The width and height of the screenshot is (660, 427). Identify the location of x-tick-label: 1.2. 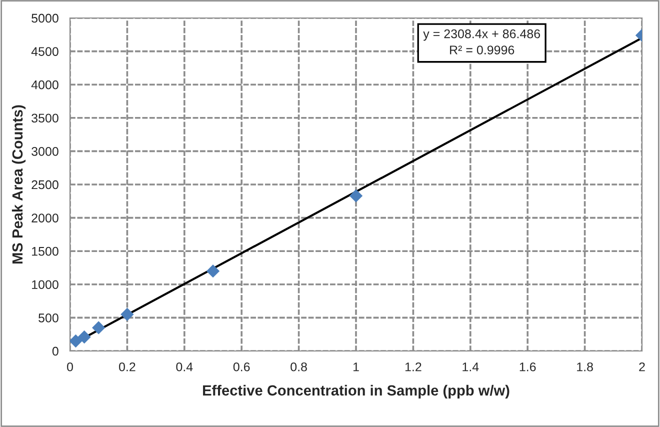
(413, 367).